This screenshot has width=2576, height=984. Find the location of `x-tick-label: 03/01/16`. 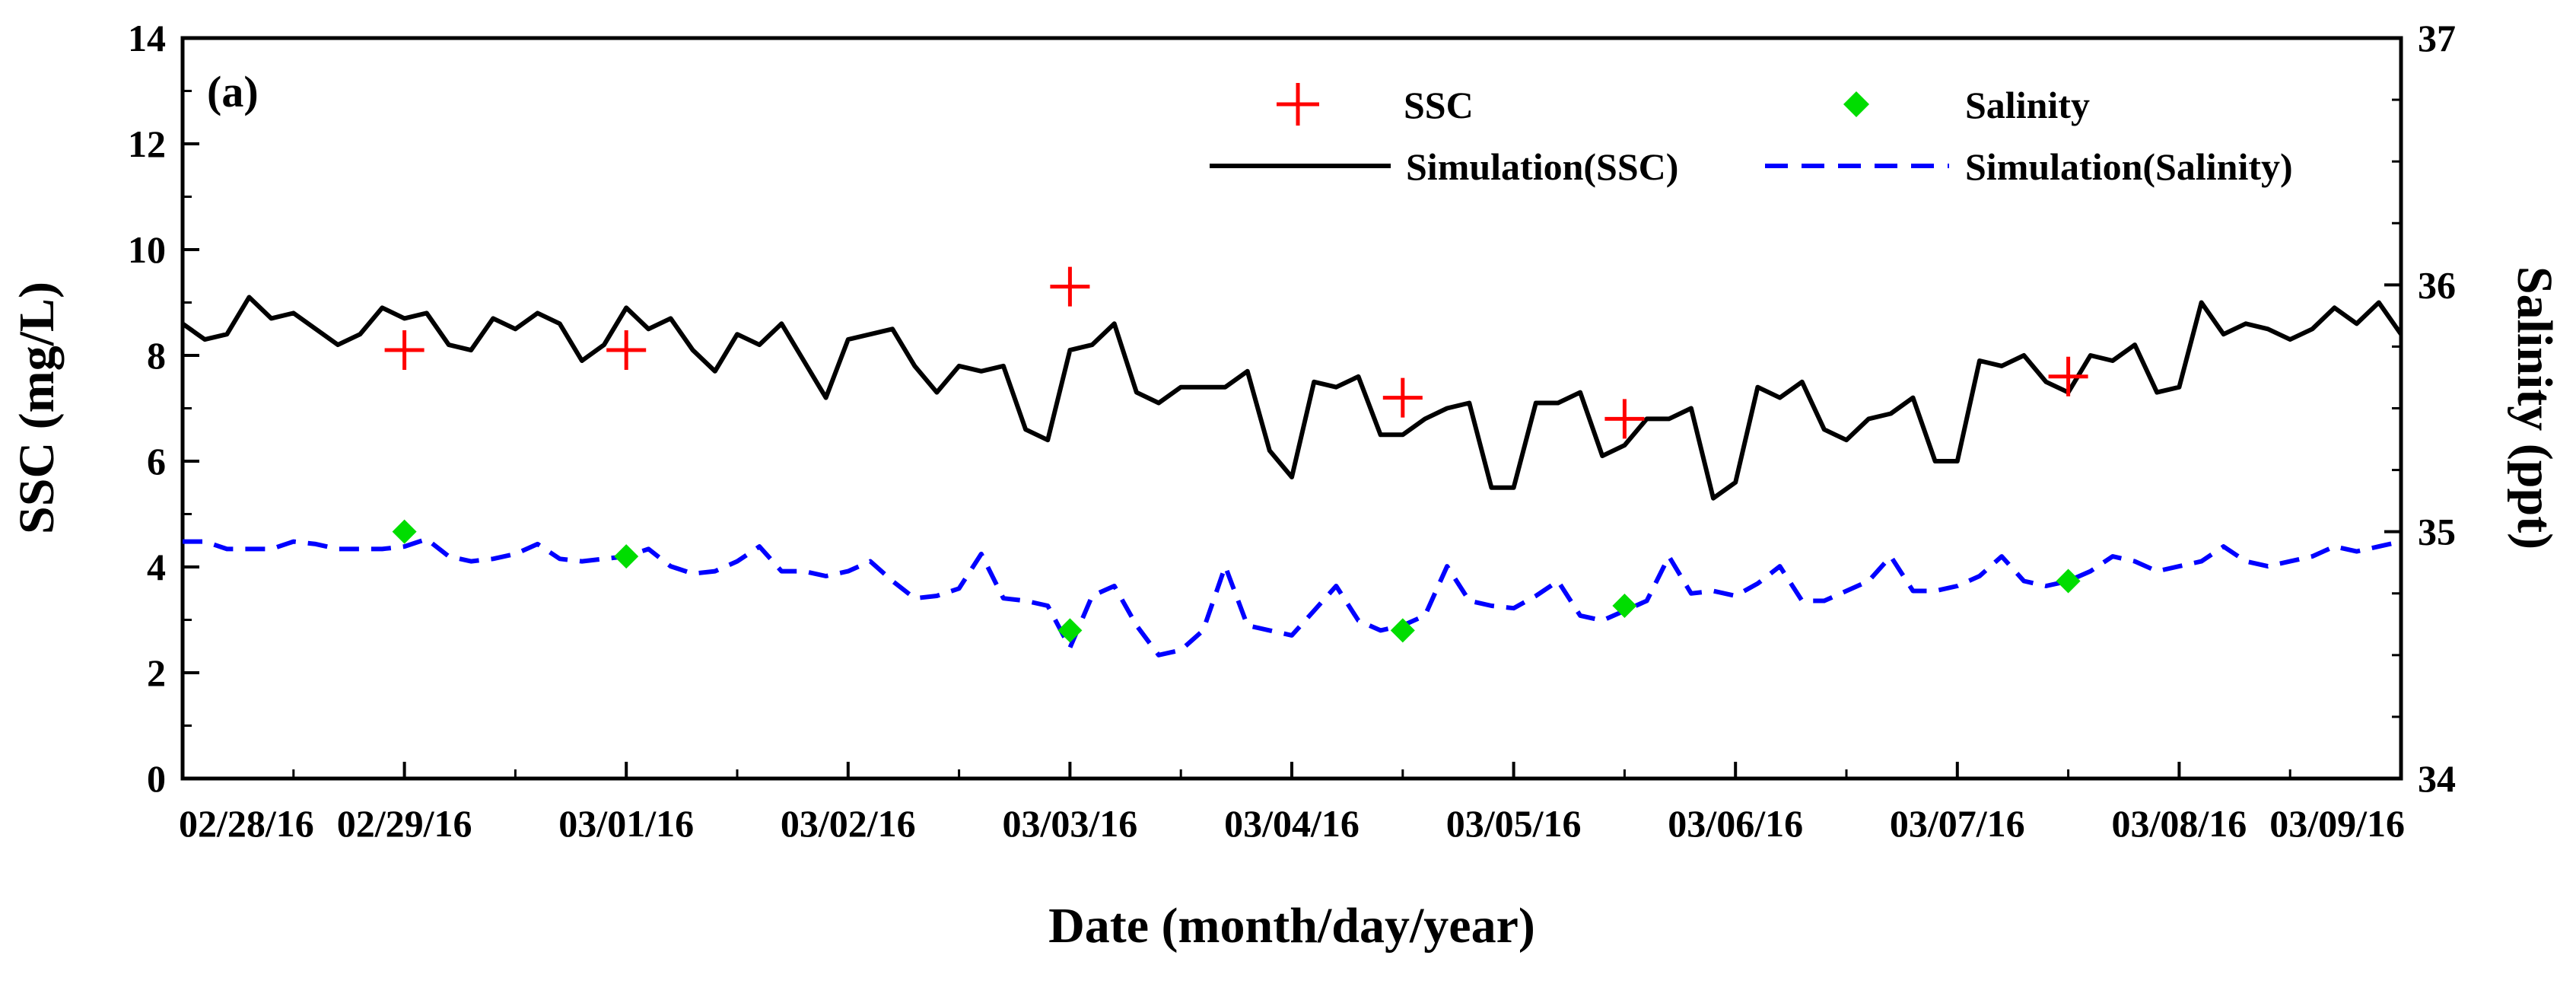

x-tick-label: 03/01/16 is located at coordinates (626, 823).